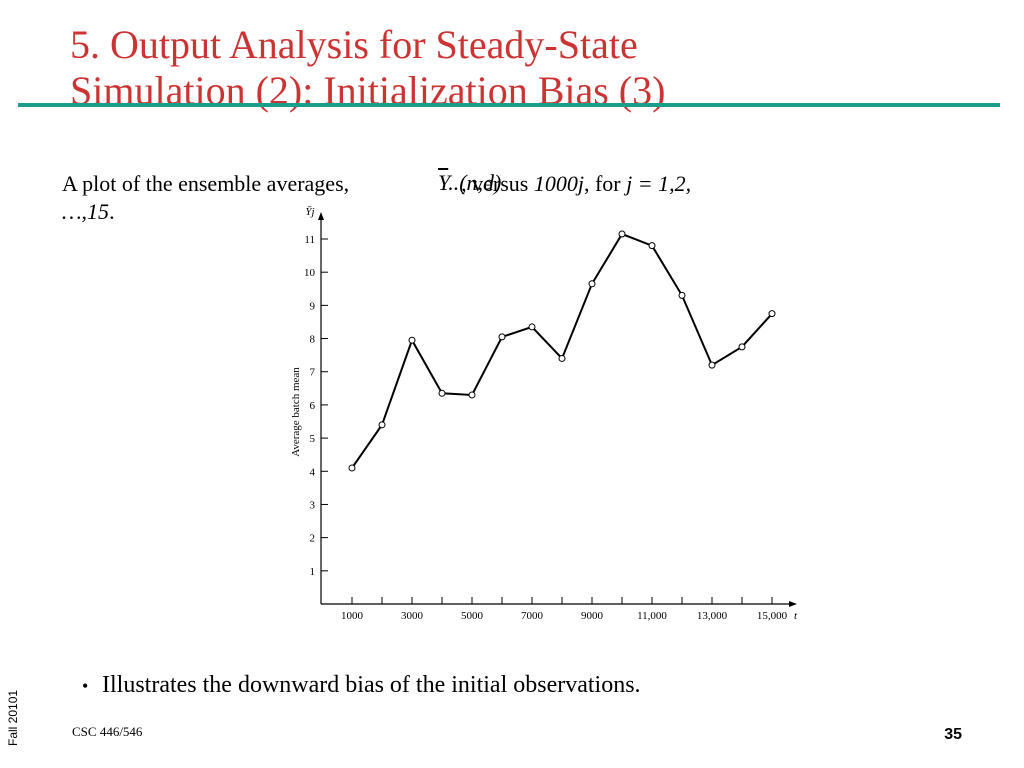  What do you see at coordinates (309, 240) in the screenshot?
I see `y-tick-label: 11` at bounding box center [309, 240].